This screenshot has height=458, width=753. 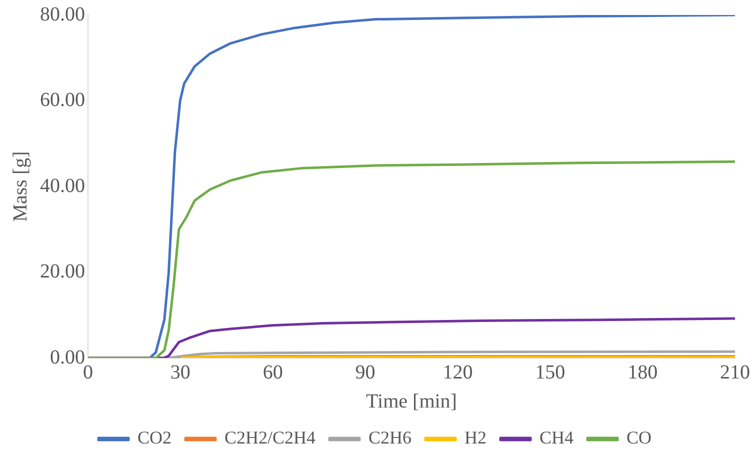 I want to click on x-tick-label: 60, so click(x=272, y=372).